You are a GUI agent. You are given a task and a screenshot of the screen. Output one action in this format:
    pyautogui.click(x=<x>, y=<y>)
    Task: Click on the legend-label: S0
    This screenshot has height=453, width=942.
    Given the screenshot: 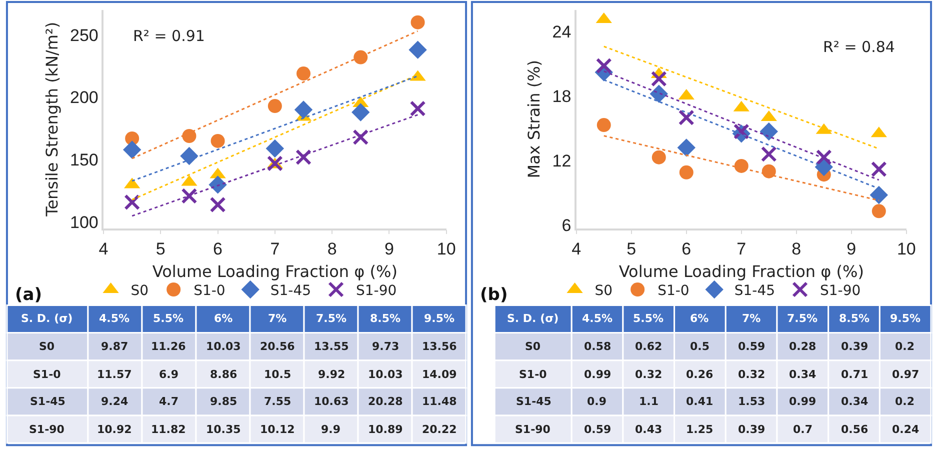 What is the action you would take?
    pyautogui.click(x=139, y=290)
    